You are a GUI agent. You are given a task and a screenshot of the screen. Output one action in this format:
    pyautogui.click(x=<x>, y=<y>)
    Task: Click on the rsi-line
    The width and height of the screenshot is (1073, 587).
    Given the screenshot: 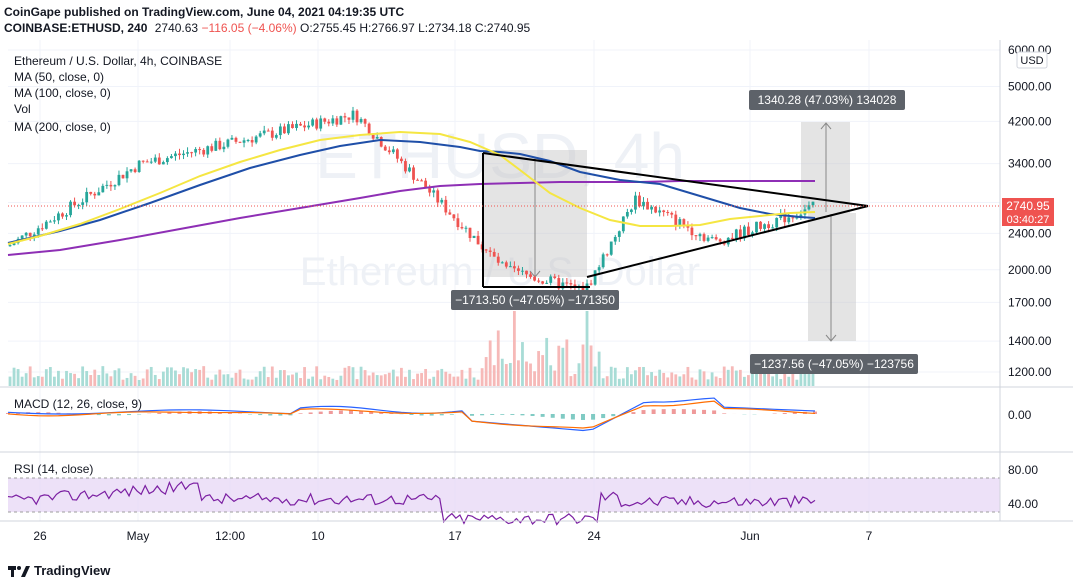 What is the action you would take?
    pyautogui.click(x=411, y=503)
    